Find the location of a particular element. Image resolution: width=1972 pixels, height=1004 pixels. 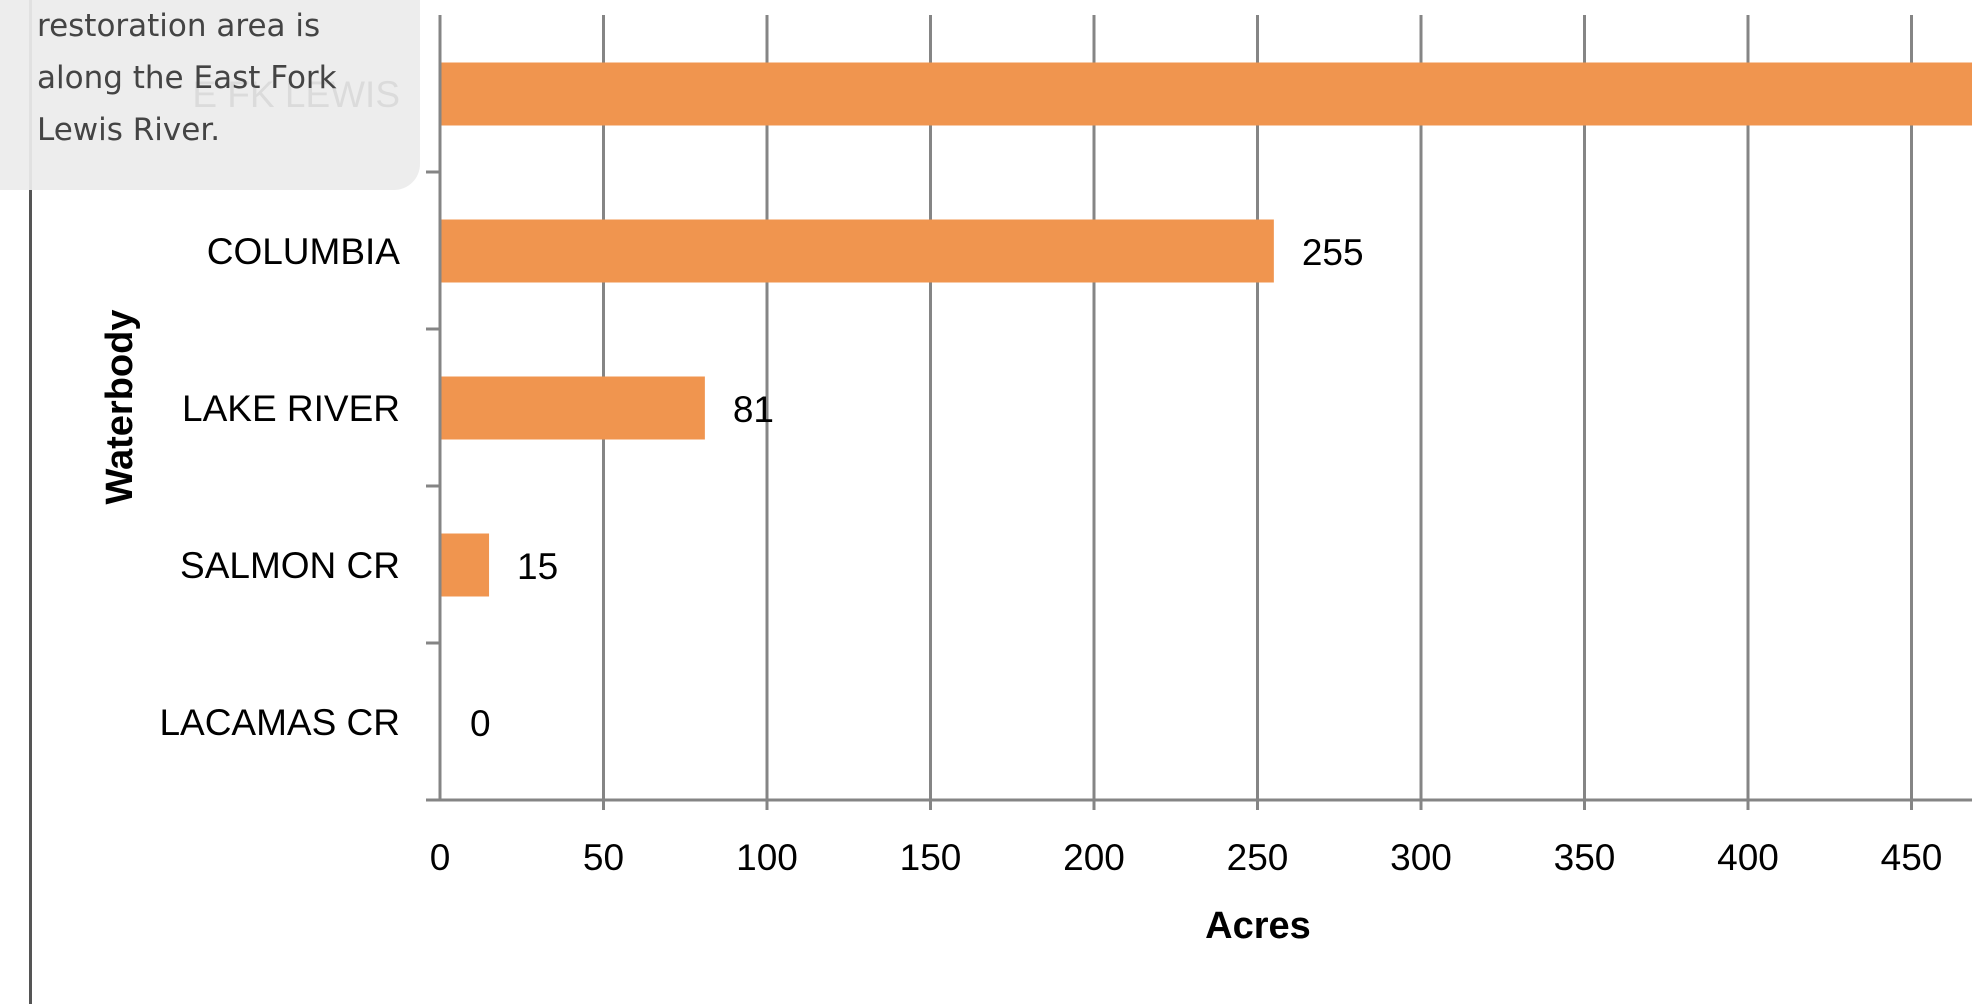

x-tick-label: 50 is located at coordinates (603, 857).